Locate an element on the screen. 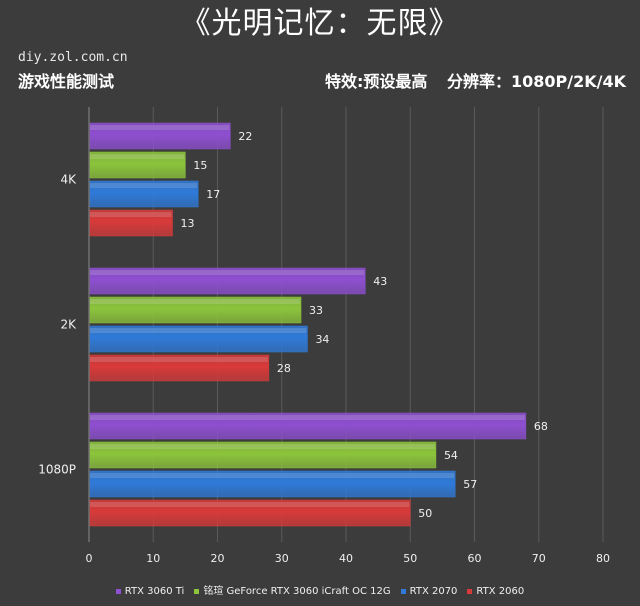 This screenshot has width=640, height=606. category-label: 4K is located at coordinates (68, 180).